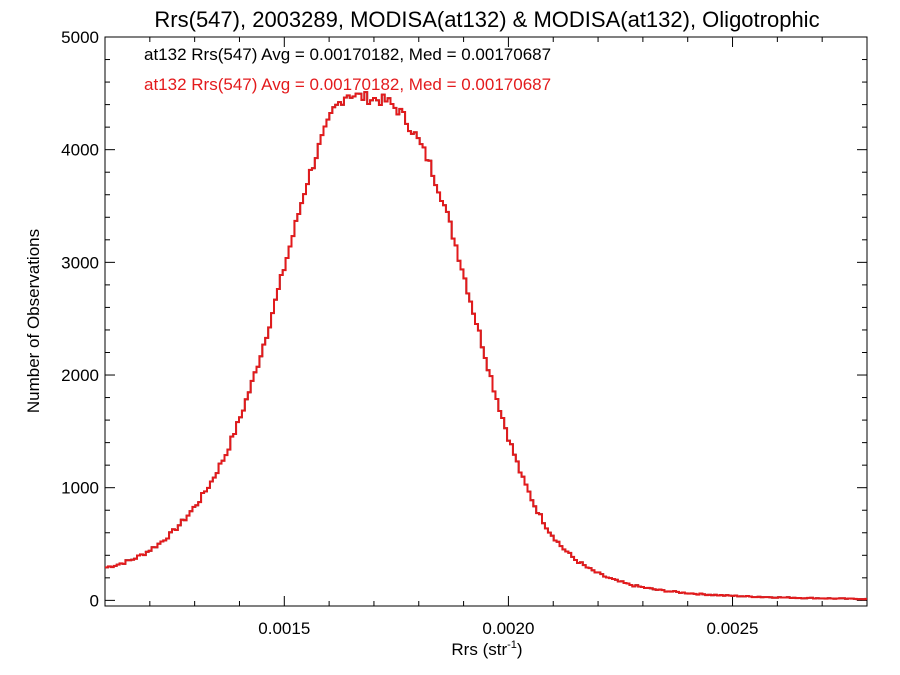 The height and width of the screenshot is (675, 900). I want to click on y-tick-label: 4000, so click(80, 150).